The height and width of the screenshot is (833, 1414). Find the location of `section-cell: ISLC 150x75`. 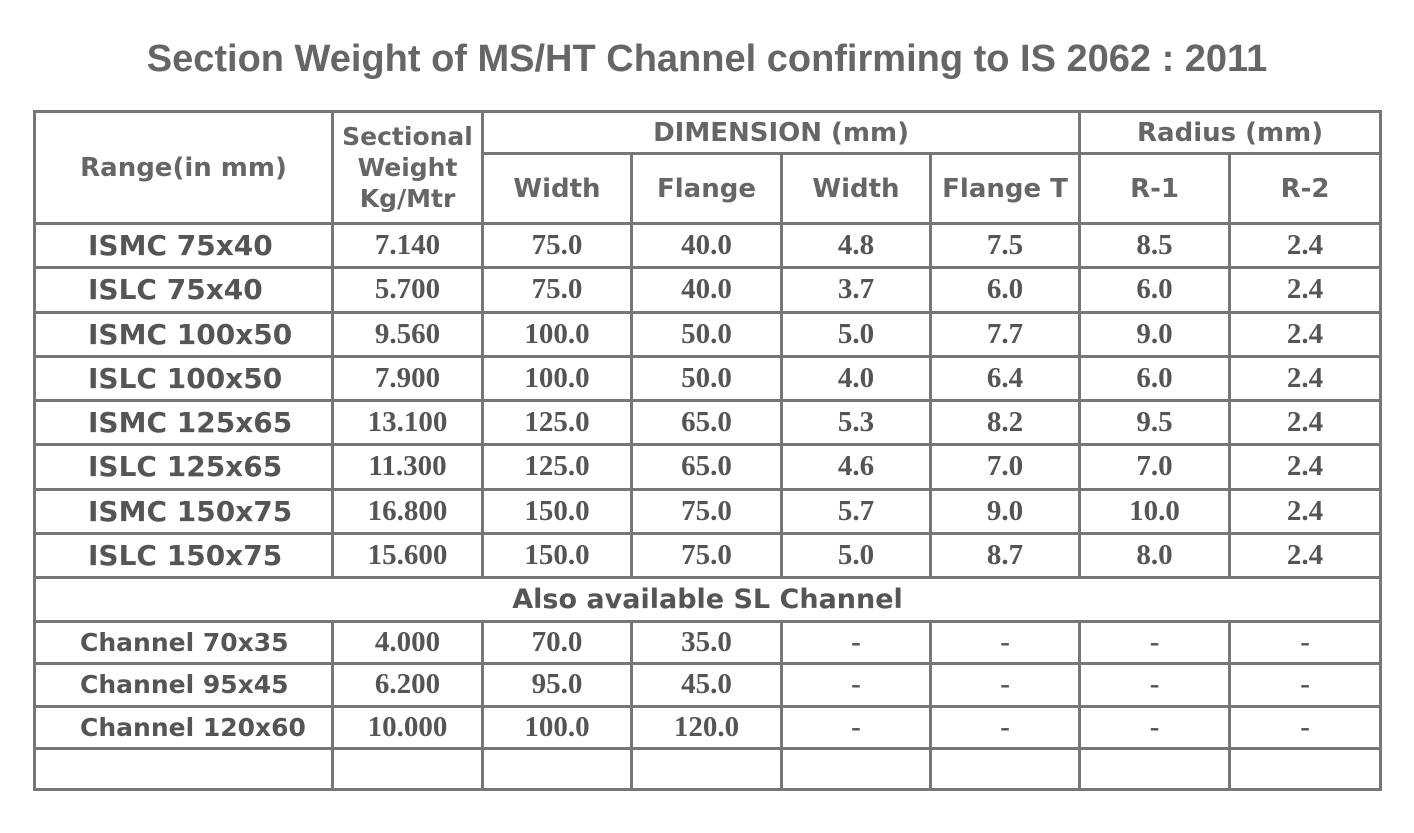

section-cell: ISLC 150x75 is located at coordinates (183, 555).